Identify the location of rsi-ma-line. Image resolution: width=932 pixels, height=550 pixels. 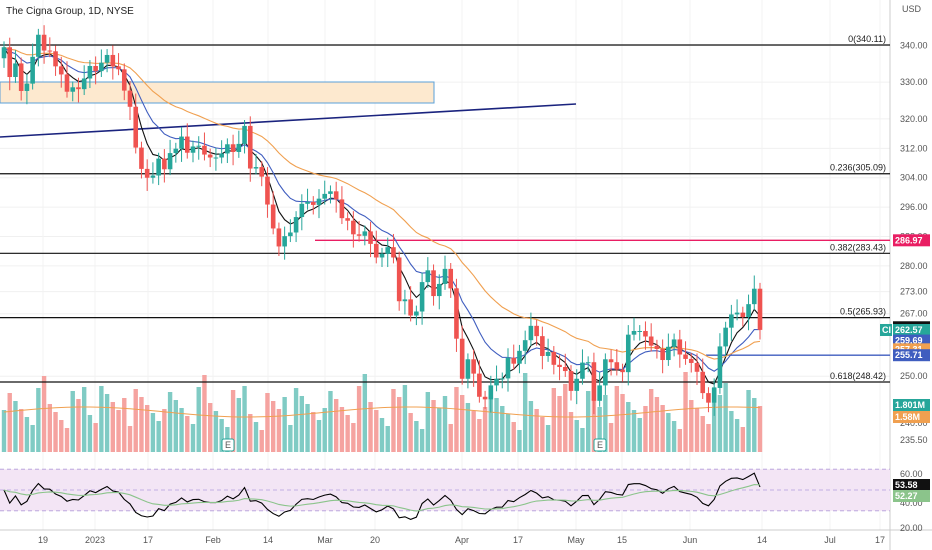
(382, 498).